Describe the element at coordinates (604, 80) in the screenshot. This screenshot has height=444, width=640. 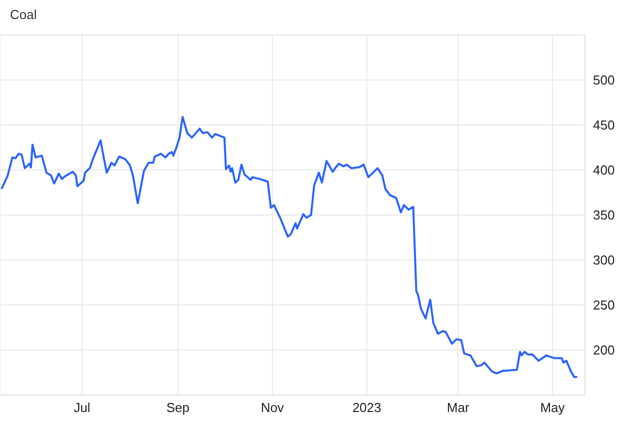
I see `y-tick-label: 500` at that location.